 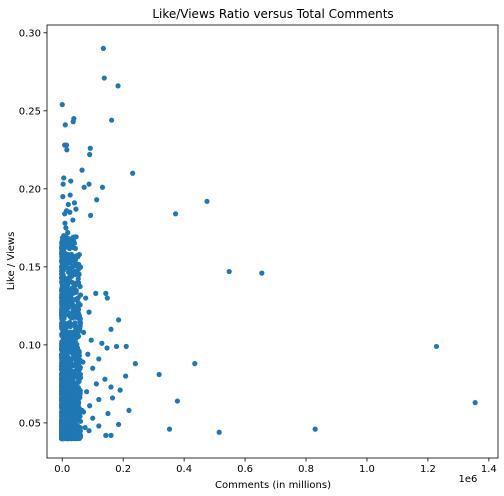 I want to click on x-tick-label: 1.2, so click(x=428, y=469).